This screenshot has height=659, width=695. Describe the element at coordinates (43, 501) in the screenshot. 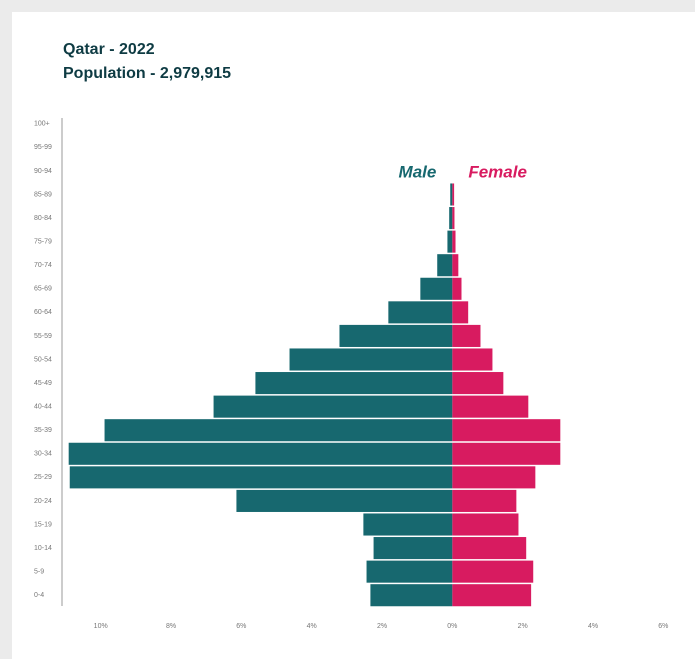

I see `y-tick-label: 20-24` at that location.